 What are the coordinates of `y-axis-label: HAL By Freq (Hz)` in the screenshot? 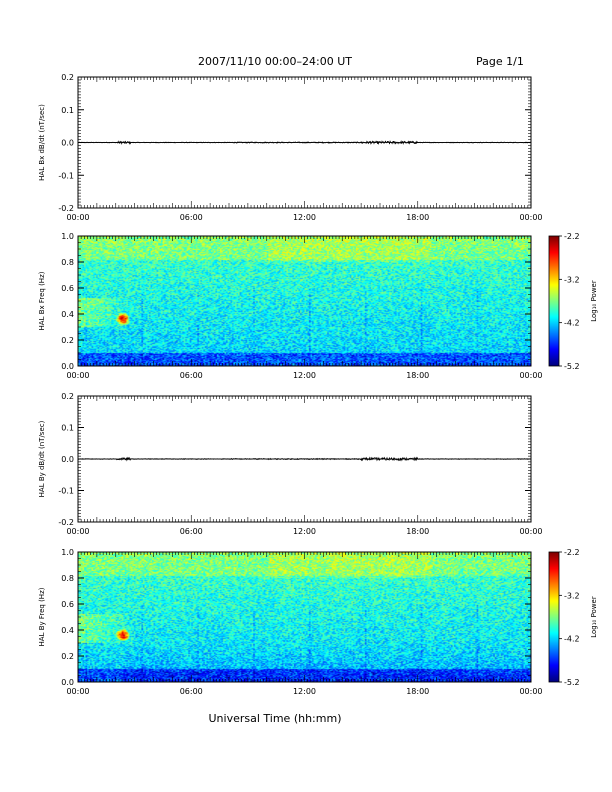 It's located at (42, 616).